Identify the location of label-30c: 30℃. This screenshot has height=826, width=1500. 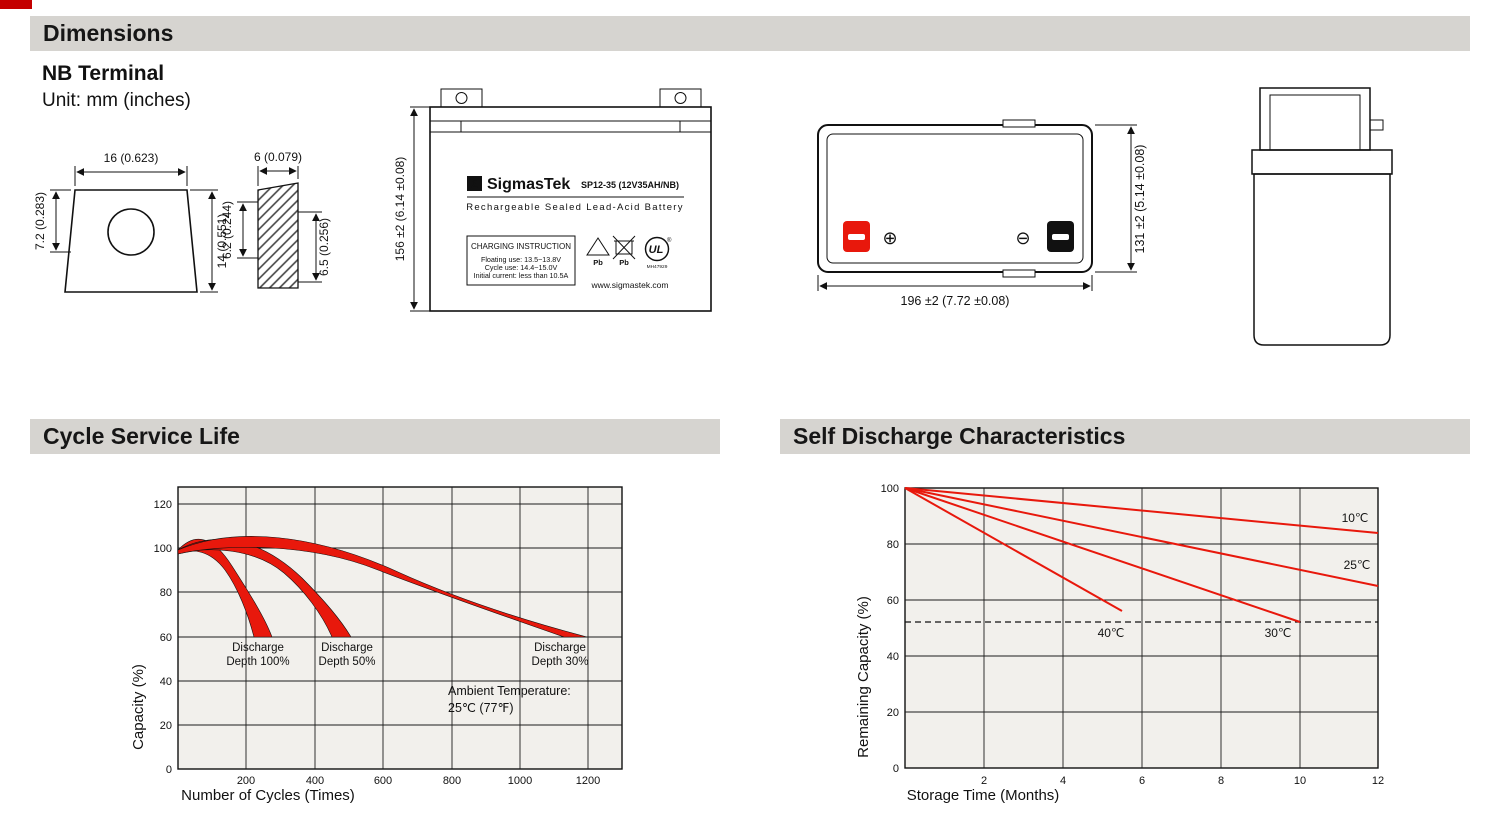
(1278, 633).